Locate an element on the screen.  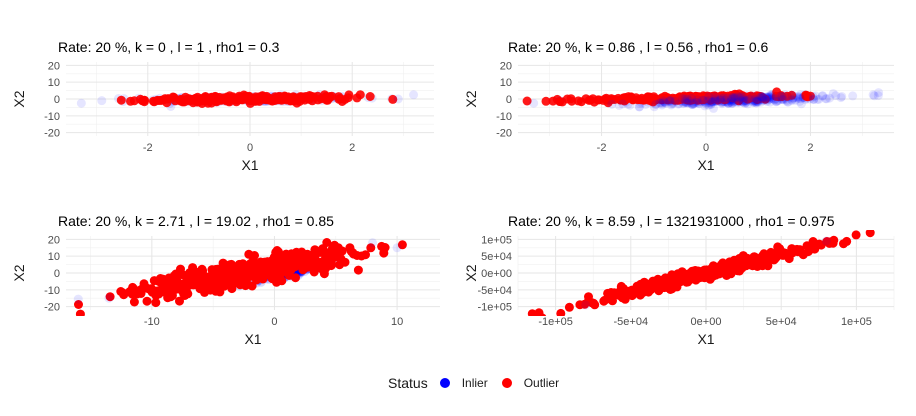
x-axis-title: X1 is located at coordinates (252, 339).